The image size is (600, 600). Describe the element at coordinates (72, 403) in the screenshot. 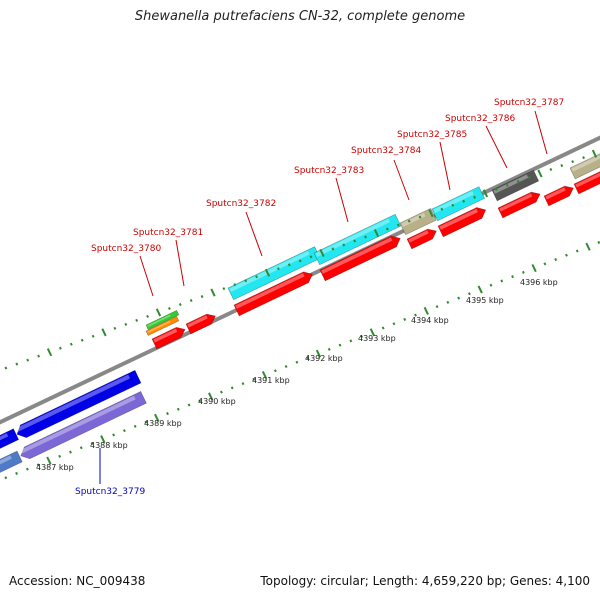

I see `feature-blue-2-gloss` at that location.